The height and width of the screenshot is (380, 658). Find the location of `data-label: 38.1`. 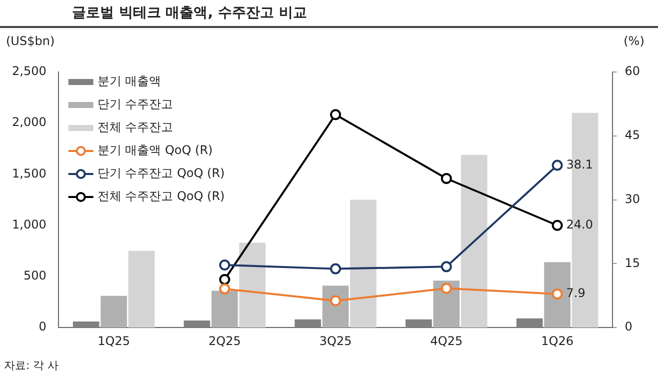

data-label: 38.1 is located at coordinates (580, 164).